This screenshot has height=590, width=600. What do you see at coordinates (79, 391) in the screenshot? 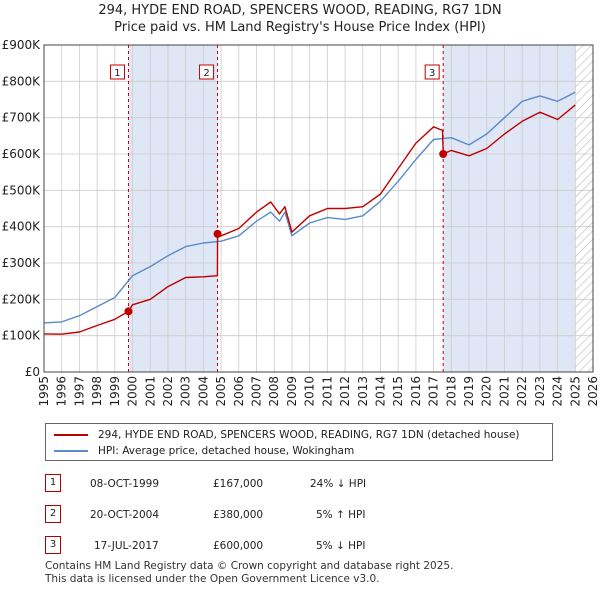
I see `x-tick-label: 1997` at bounding box center [79, 391].